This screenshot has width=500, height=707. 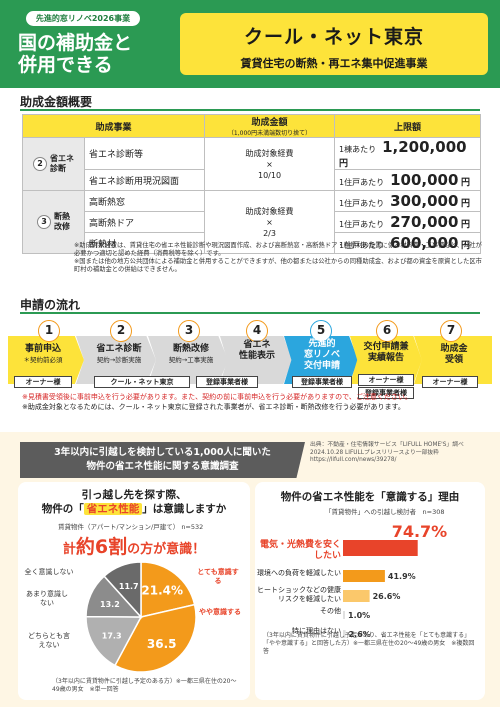 I want to click on flow-step-number: 7, so click(x=451, y=331).